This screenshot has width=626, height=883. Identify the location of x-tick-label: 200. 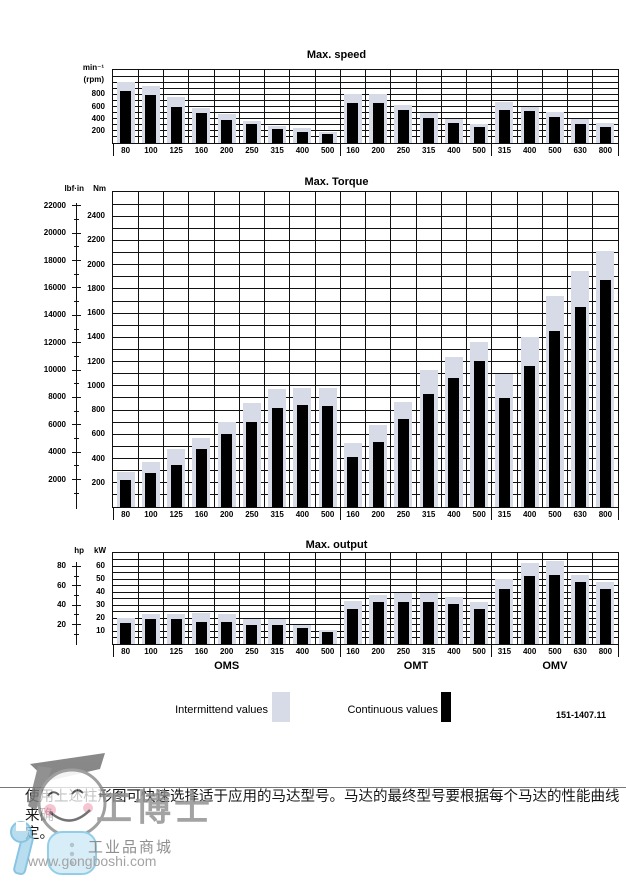
(226, 651).